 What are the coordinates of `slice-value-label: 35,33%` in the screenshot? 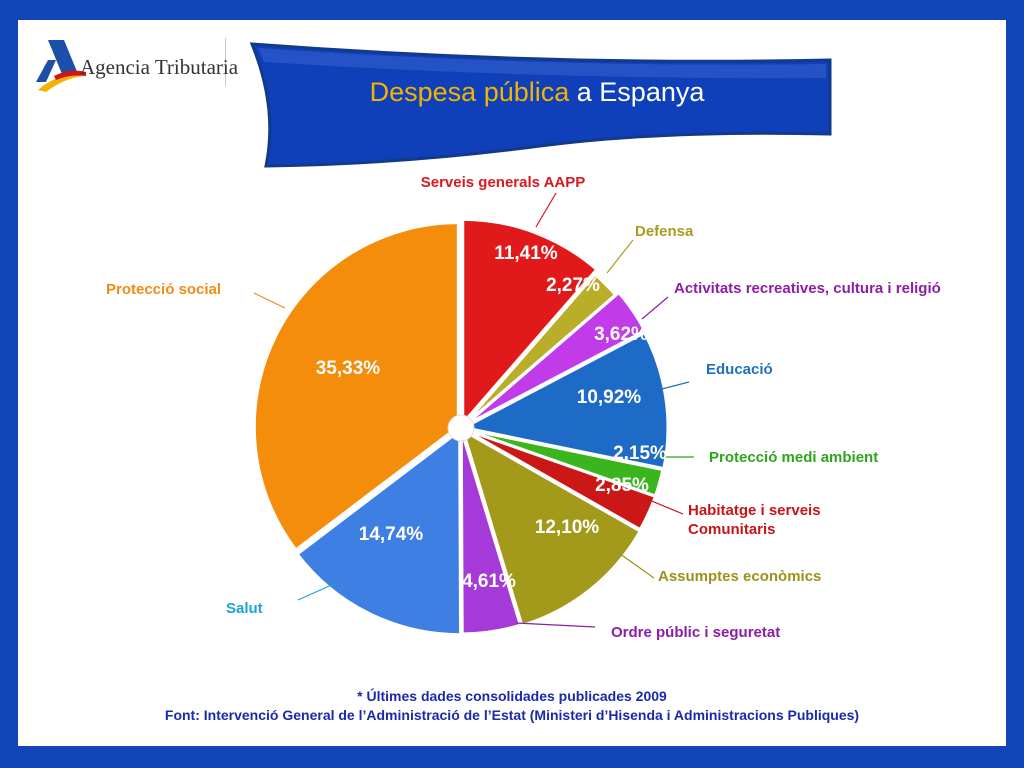 It's located at (348, 368).